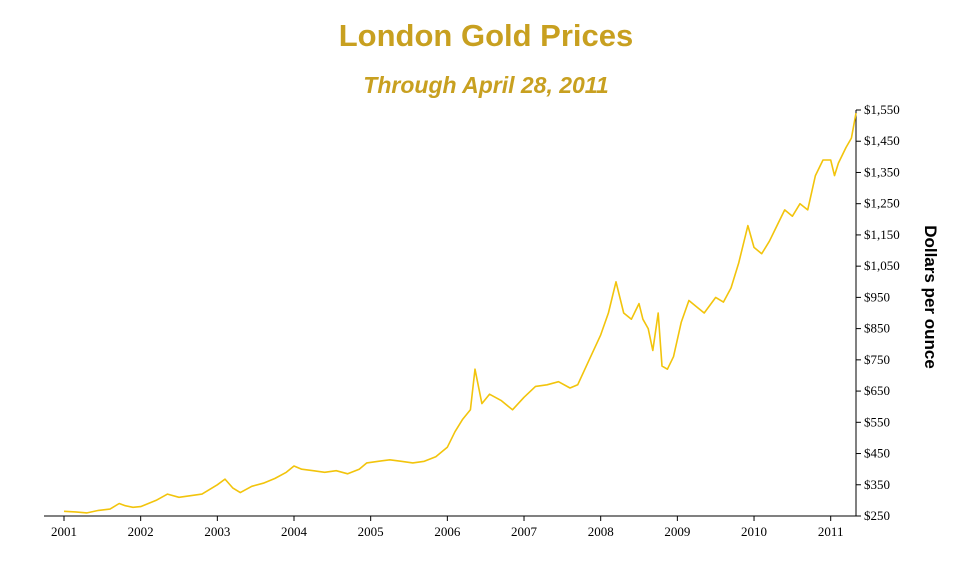  Describe the element at coordinates (486, 35) in the screenshot. I see `chart-title: London Gold Prices` at that location.